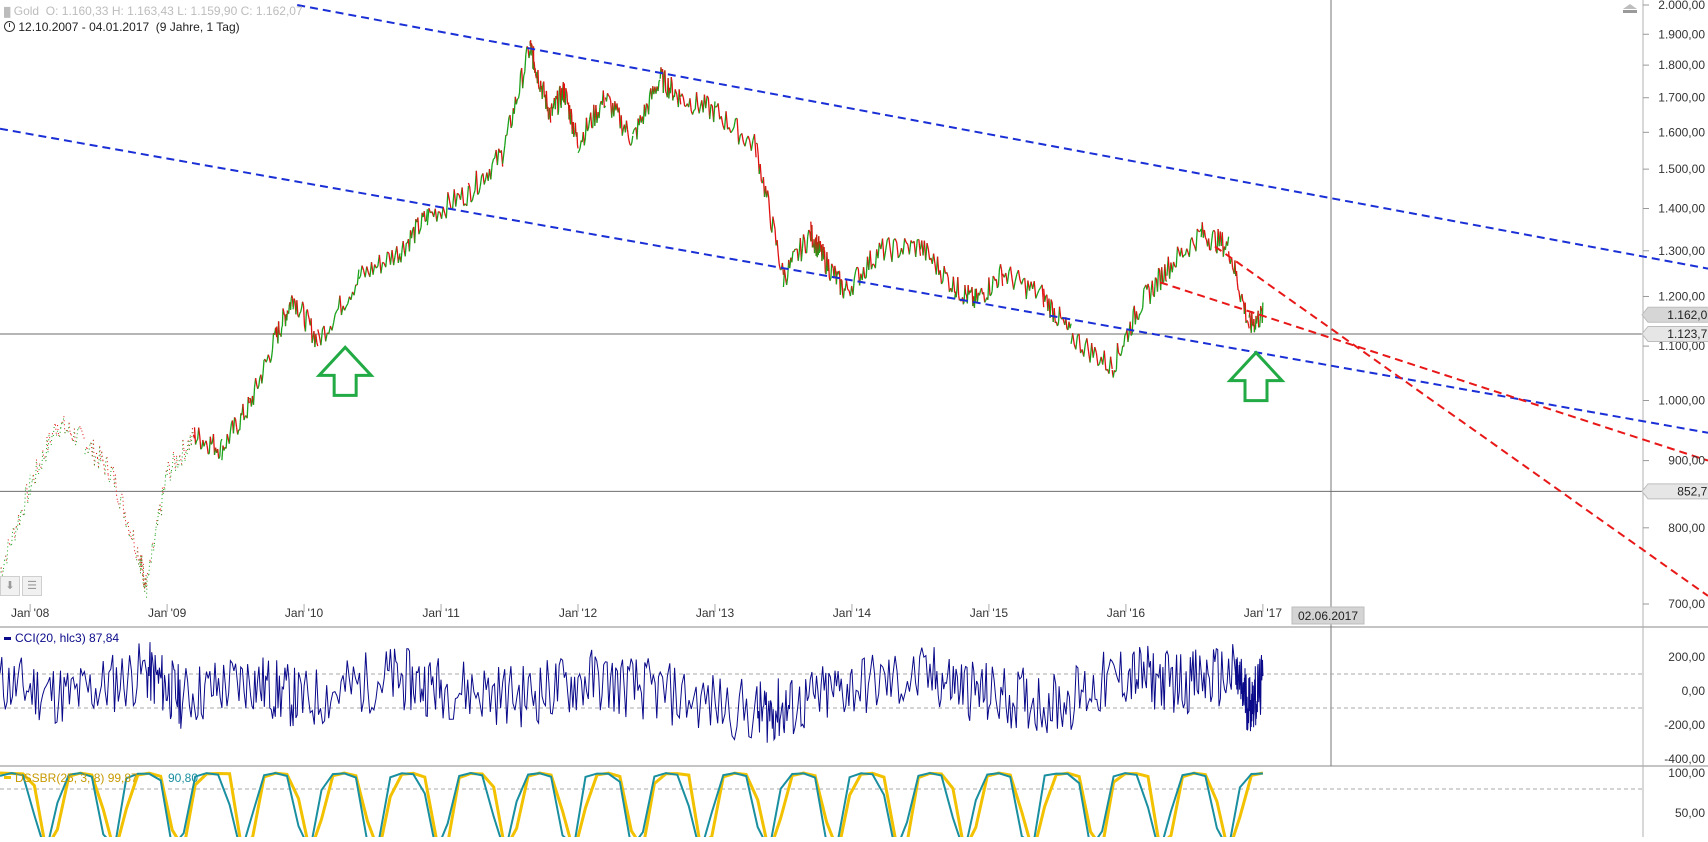 This screenshot has width=1708, height=842. What do you see at coordinates (10, 586) in the screenshot?
I see `collapse-button: ⬇` at bounding box center [10, 586].